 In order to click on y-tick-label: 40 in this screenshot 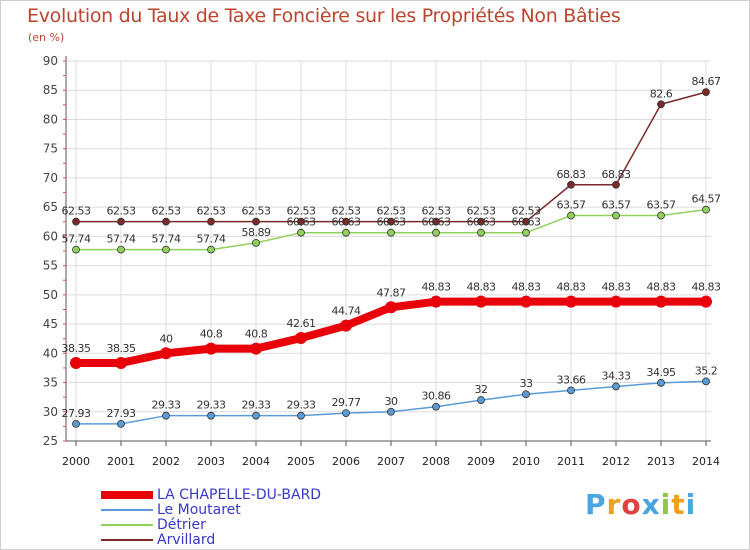, I will do `click(50, 353)`.